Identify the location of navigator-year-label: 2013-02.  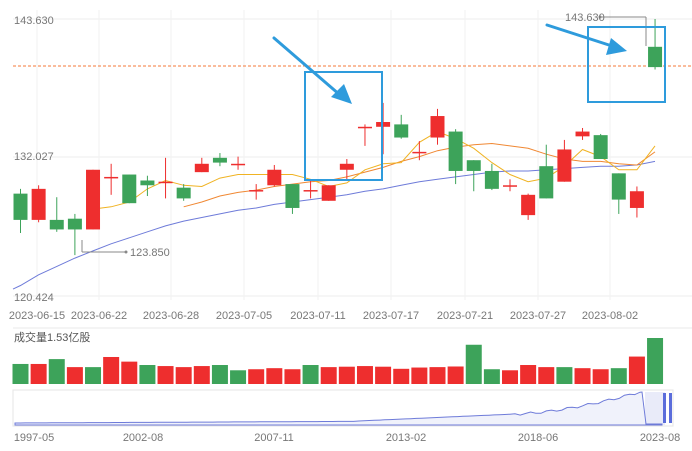
(406, 438).